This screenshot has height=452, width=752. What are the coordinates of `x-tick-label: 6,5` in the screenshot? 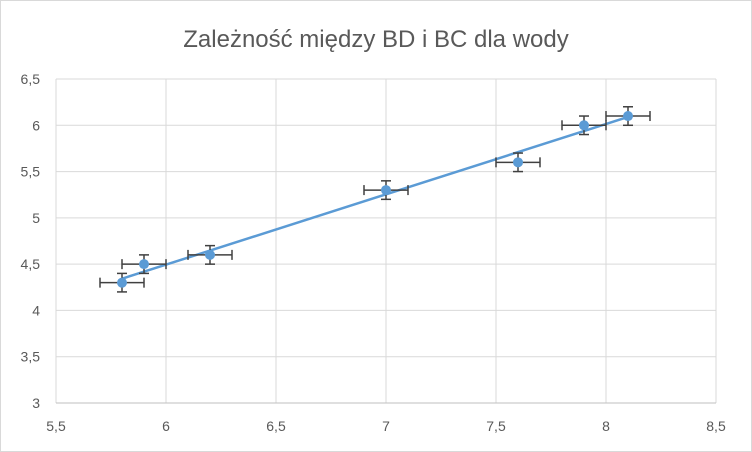 It's located at (276, 426).